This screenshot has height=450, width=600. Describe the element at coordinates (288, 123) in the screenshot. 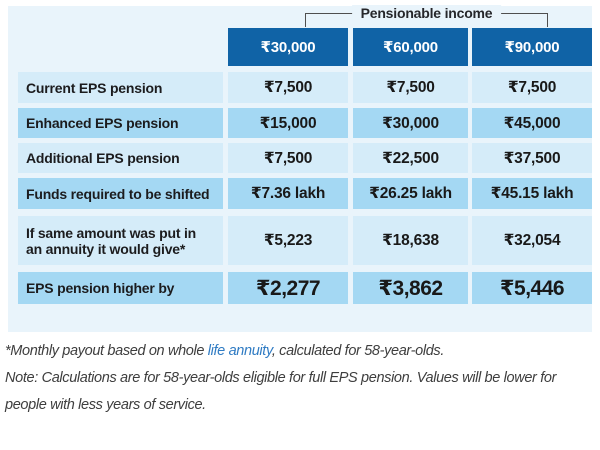

I see `table-cell: ₹15,000` at that location.